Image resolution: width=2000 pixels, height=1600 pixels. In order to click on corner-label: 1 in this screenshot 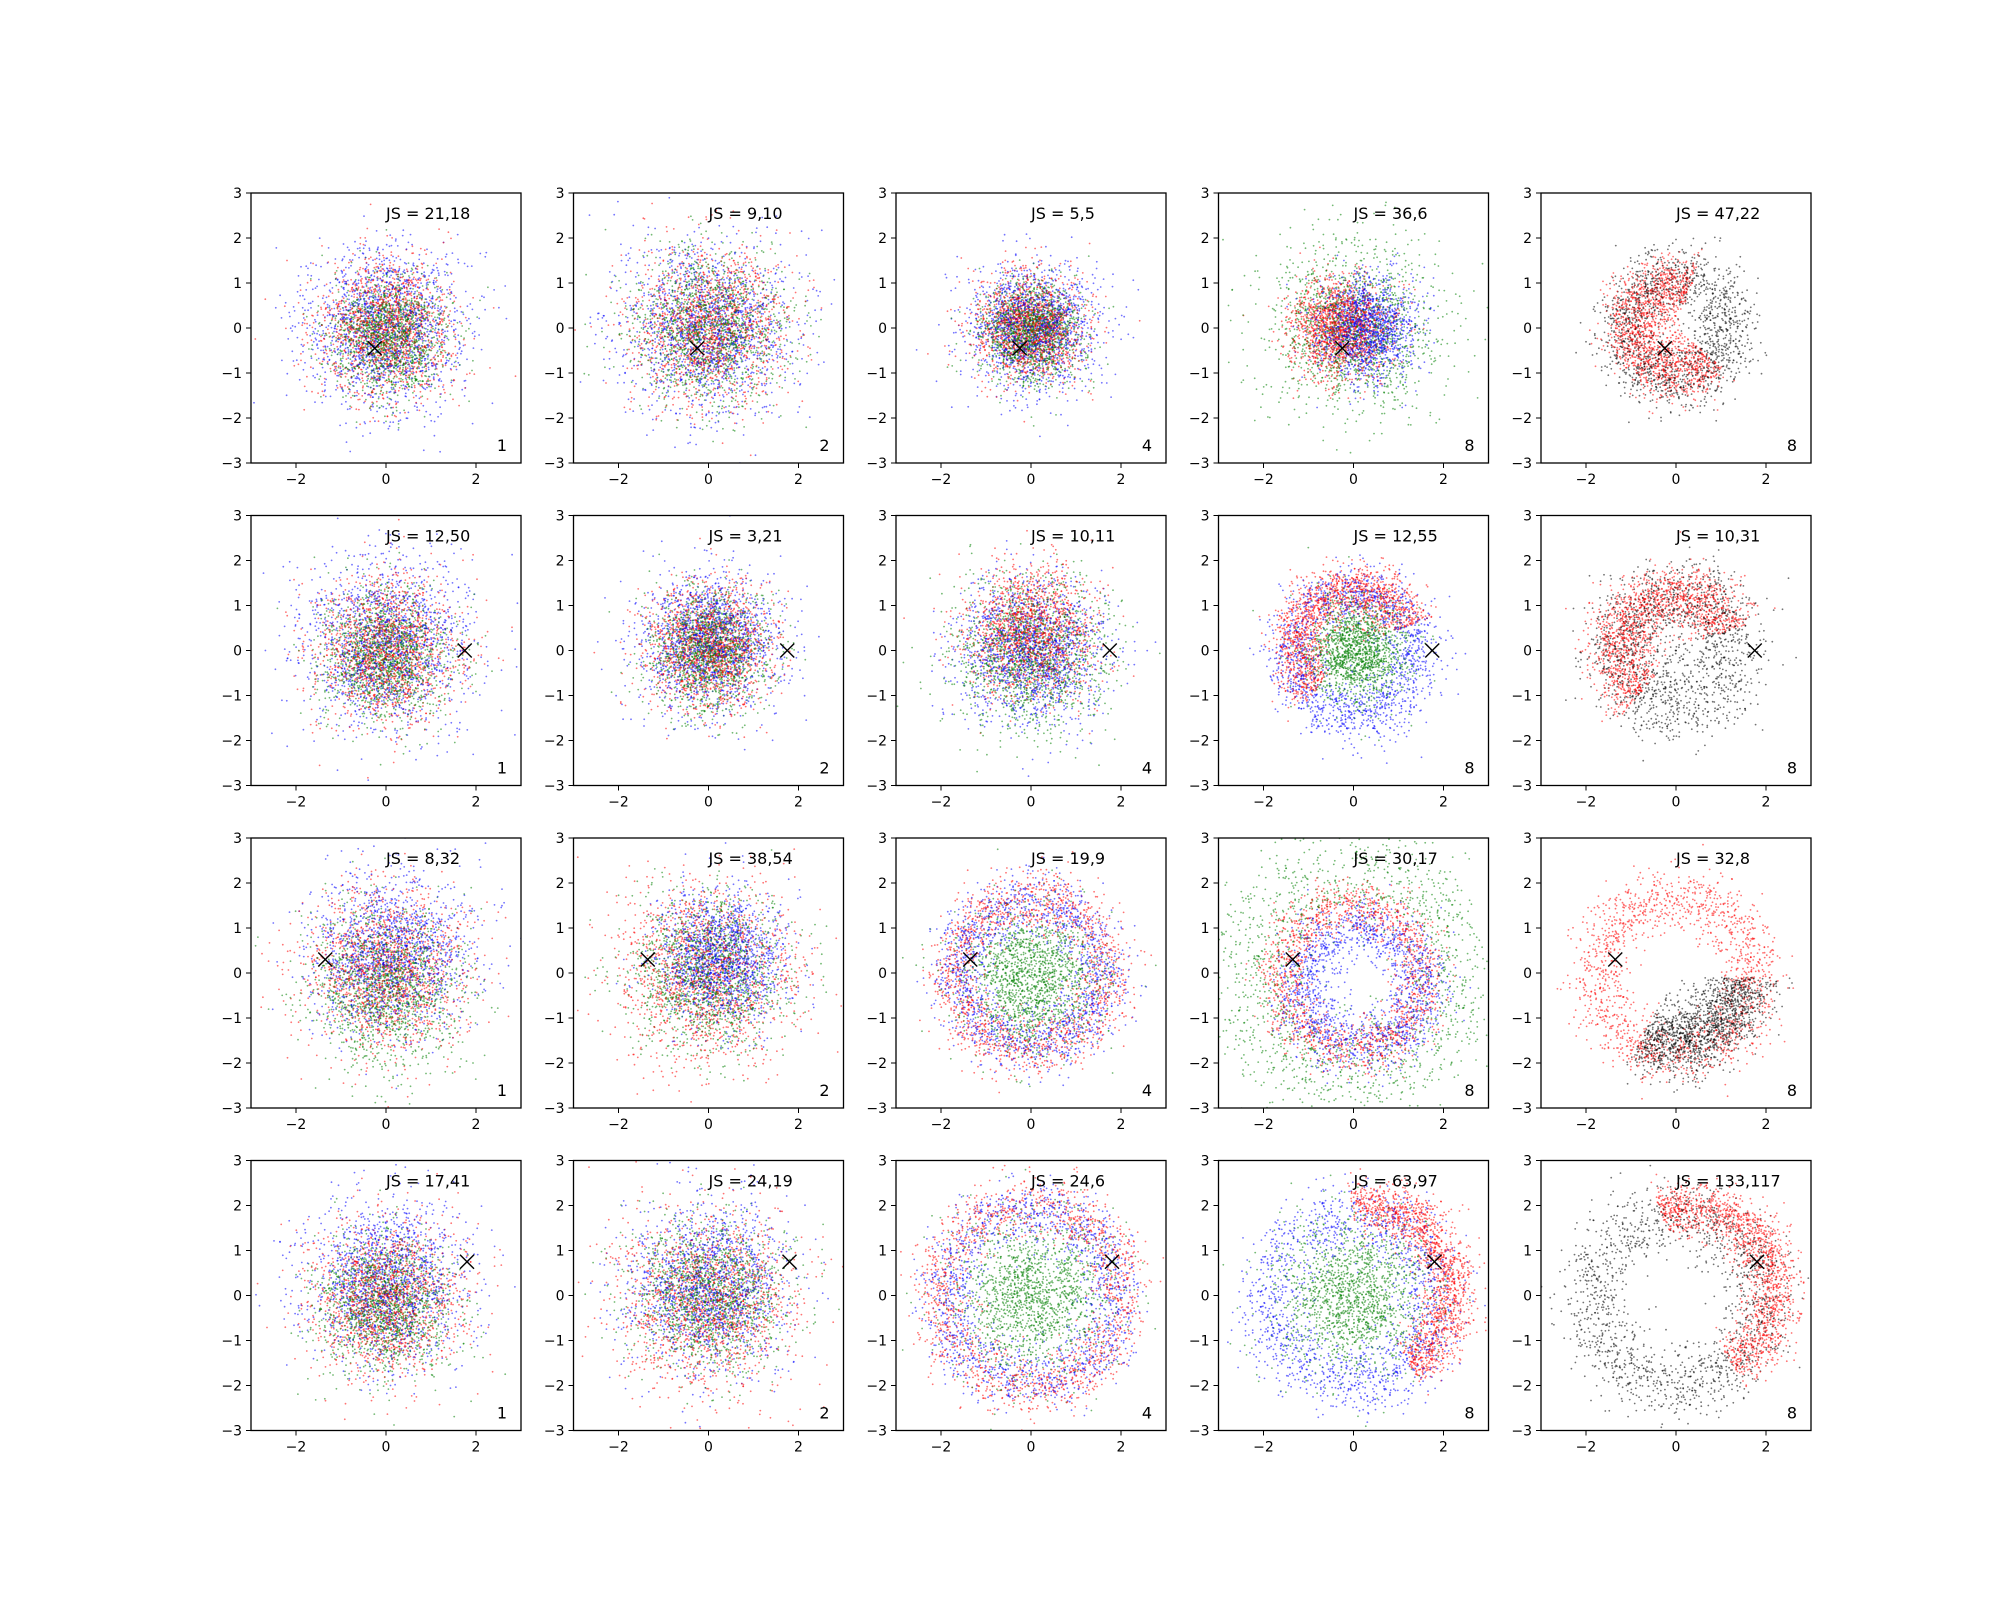, I will do `click(502, 445)`.